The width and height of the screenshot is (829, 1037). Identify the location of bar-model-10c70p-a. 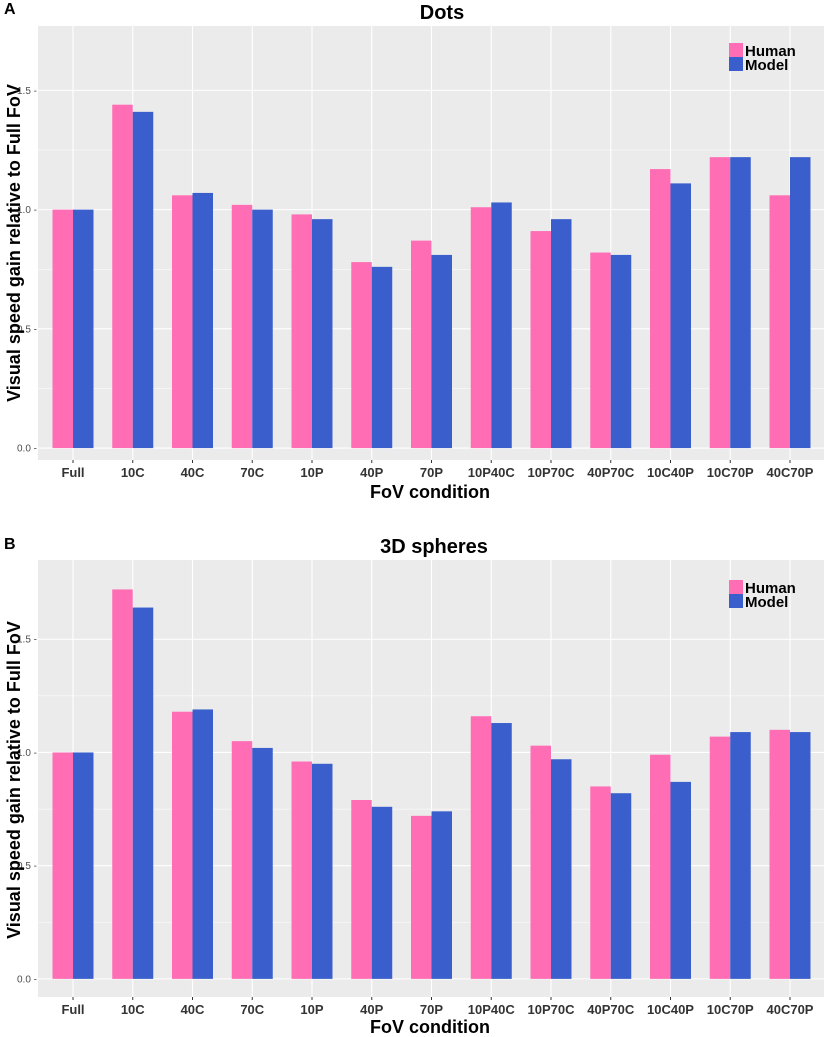
(740, 303).